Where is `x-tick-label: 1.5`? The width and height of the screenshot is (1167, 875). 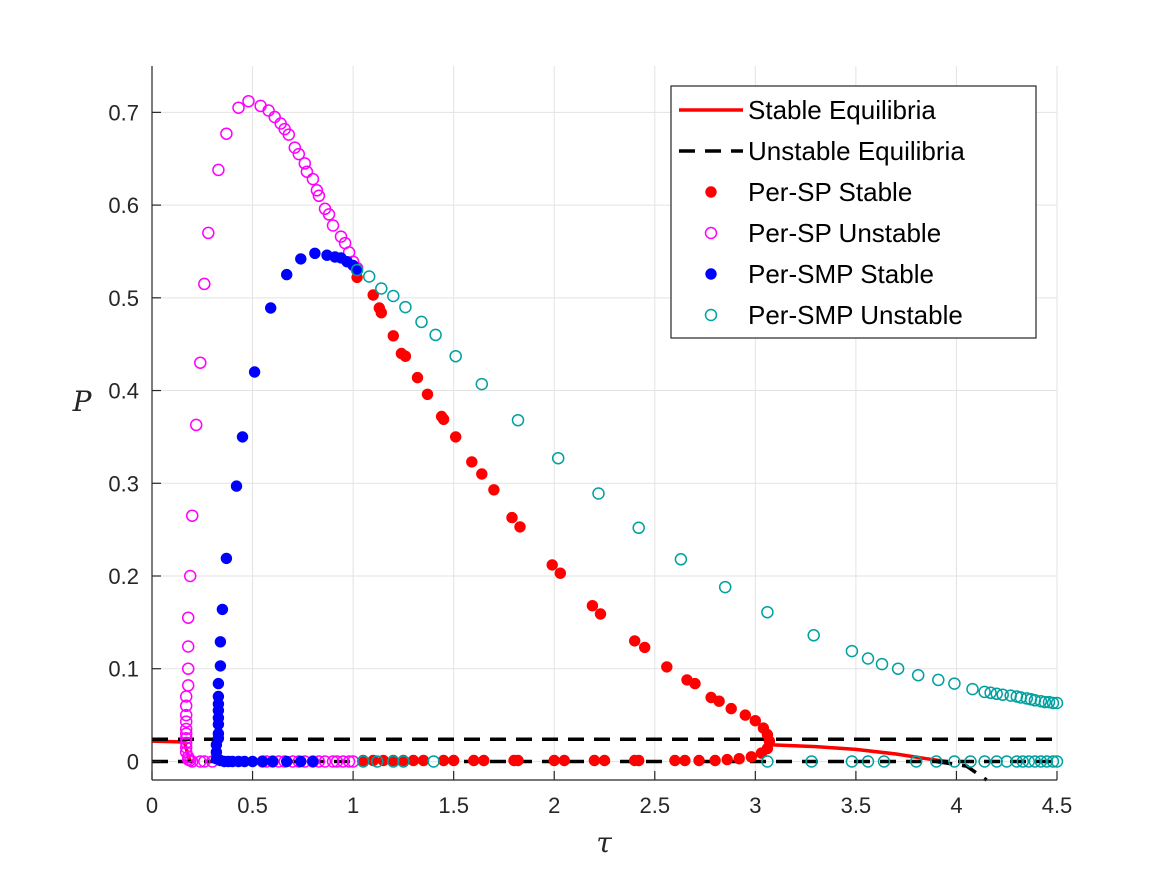
x-tick-label: 1.5 is located at coordinates (453, 805).